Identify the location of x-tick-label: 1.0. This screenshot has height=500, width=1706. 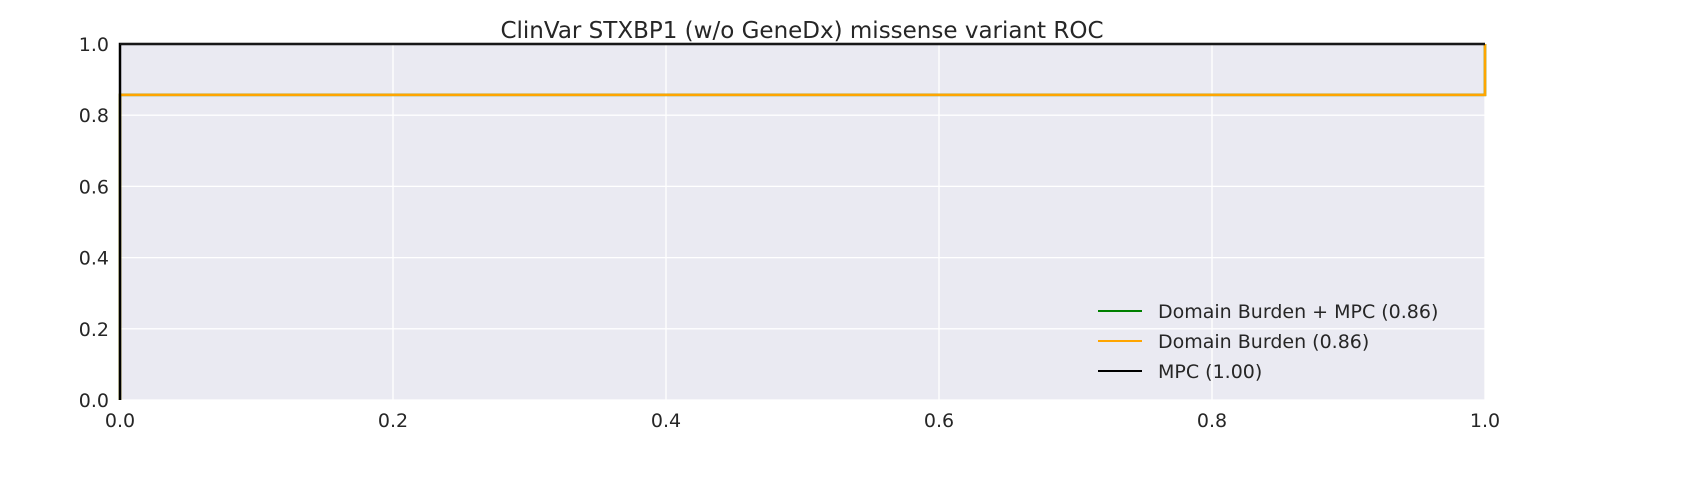
(1485, 421).